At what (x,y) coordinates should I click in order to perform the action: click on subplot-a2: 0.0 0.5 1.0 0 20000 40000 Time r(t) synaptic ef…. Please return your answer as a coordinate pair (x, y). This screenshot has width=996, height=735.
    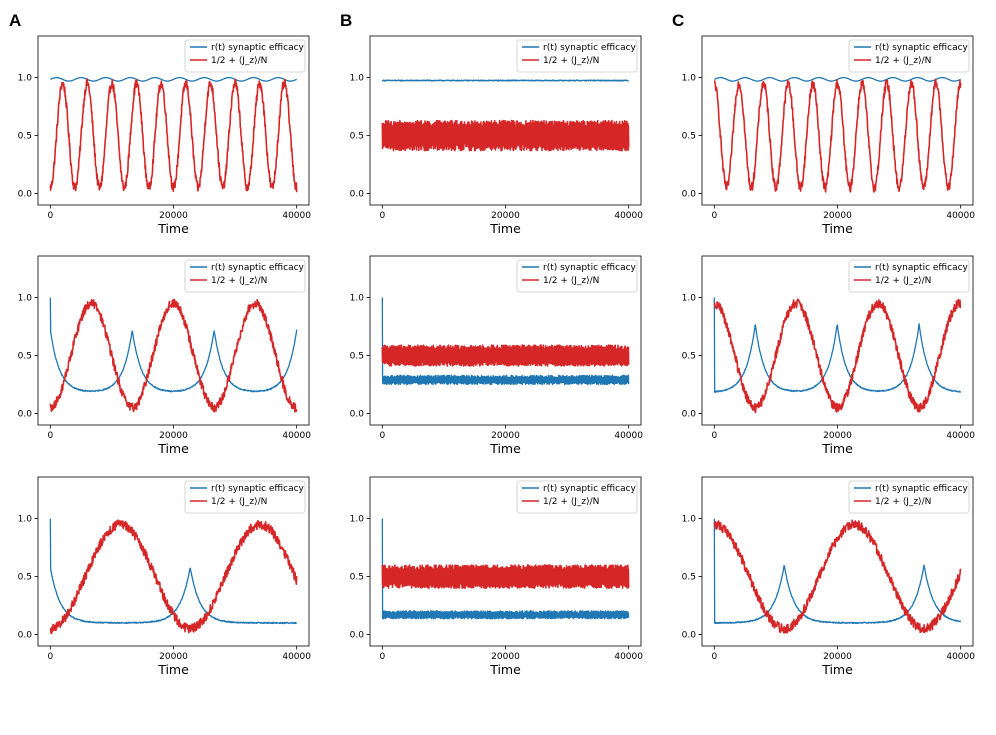
    Looking at the image, I should click on (164, 355).